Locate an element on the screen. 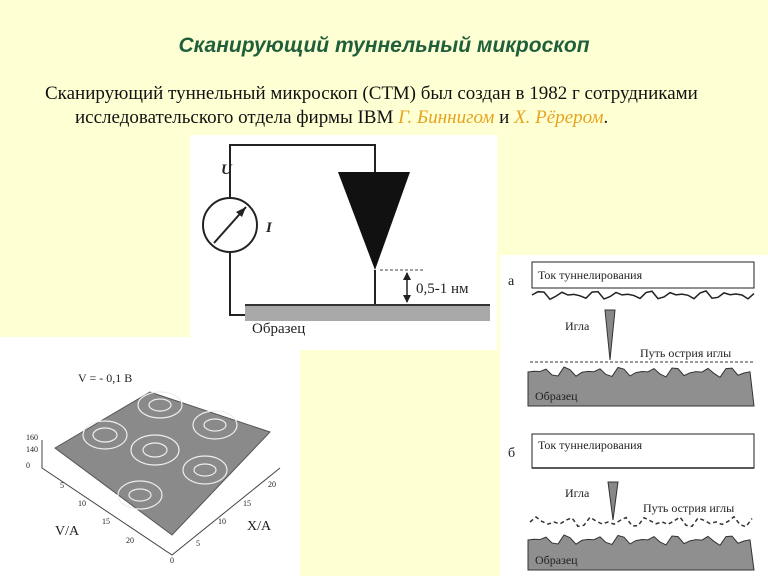 The width and height of the screenshot is (768, 576). surface-voltage: V = - 0,1 В is located at coordinates (105, 378).